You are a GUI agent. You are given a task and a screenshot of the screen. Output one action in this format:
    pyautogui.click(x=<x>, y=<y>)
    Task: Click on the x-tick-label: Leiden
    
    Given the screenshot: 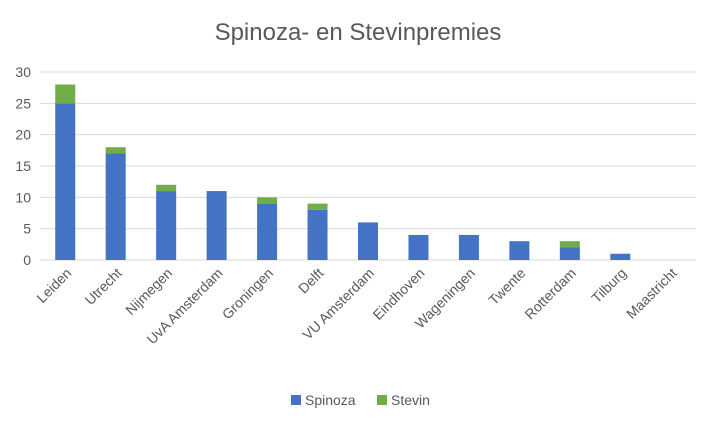 What is the action you would take?
    pyautogui.click(x=53, y=285)
    